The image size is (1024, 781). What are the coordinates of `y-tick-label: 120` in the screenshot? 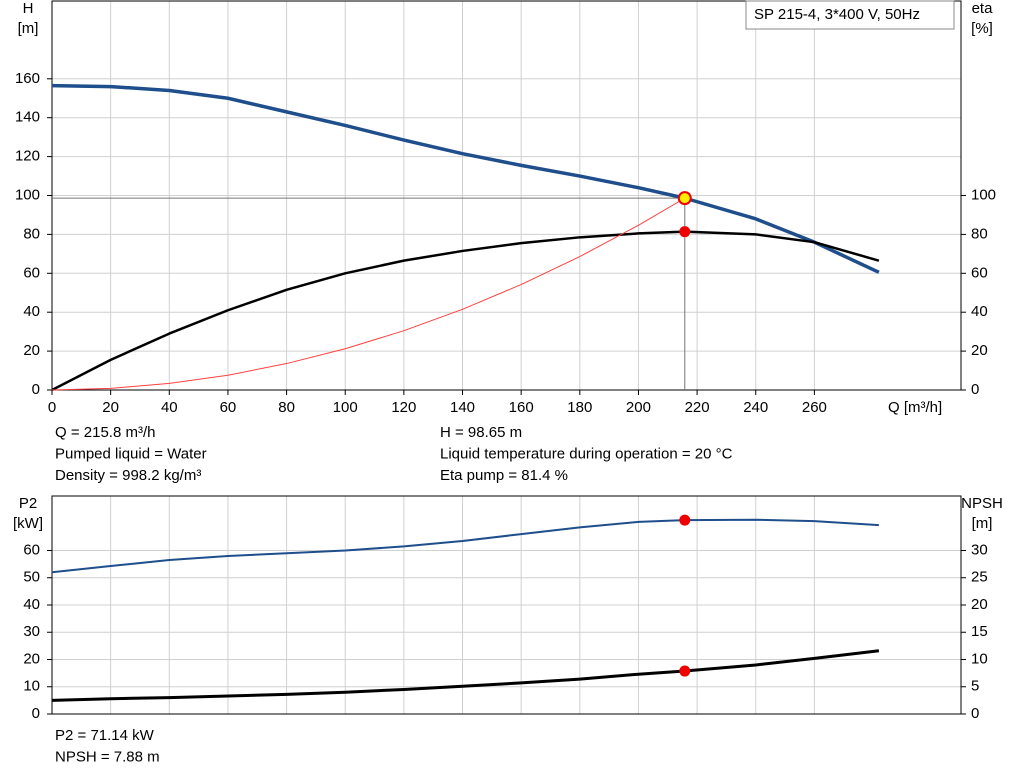 It's located at (27, 156).